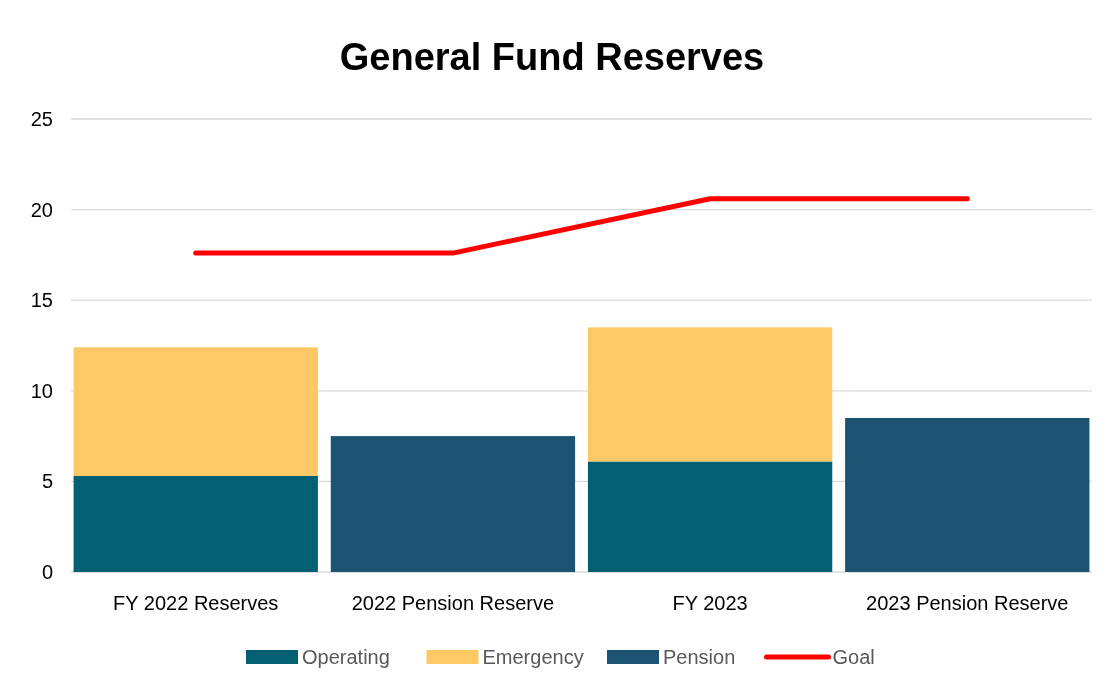  What do you see at coordinates (47, 572) in the screenshot?
I see `y-tick-label: 0` at bounding box center [47, 572].